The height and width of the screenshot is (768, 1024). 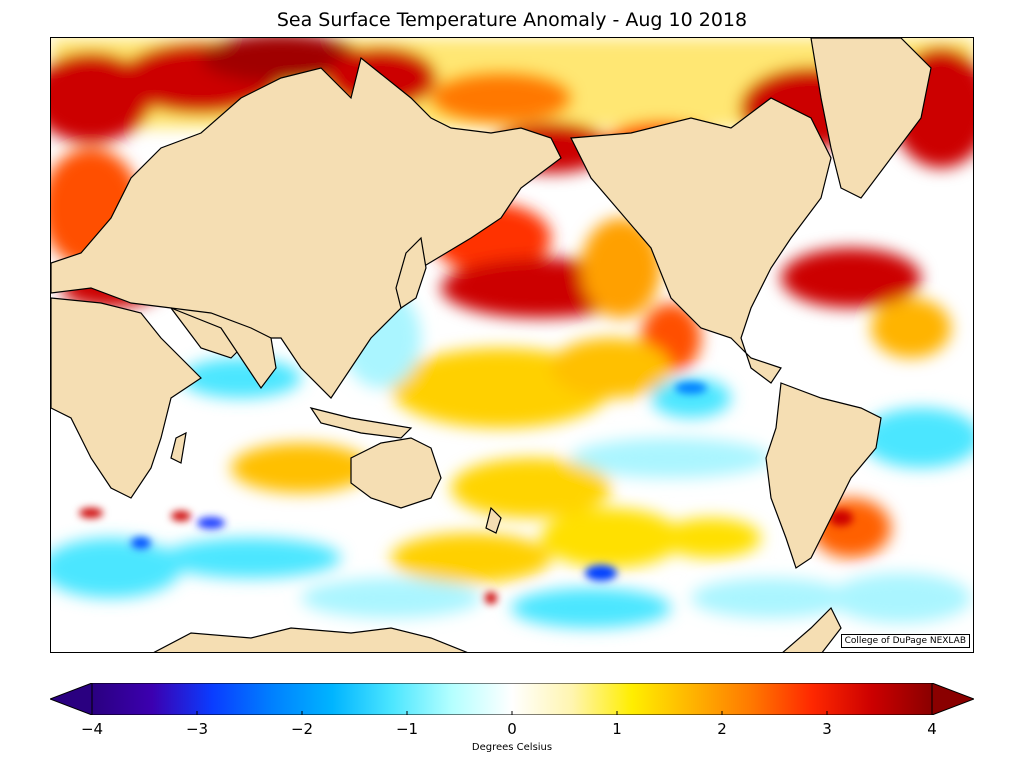 What do you see at coordinates (178, 447) in the screenshot?
I see `madagascar` at bounding box center [178, 447].